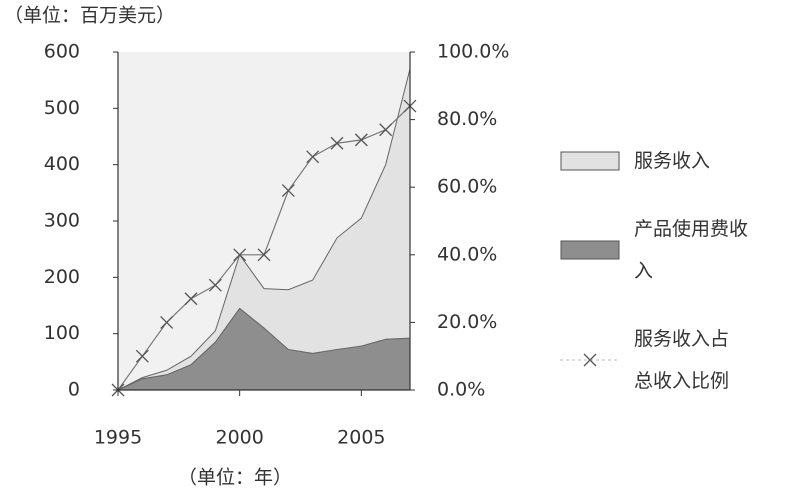 This screenshot has height=496, width=802. I want to click on y2-tick-label: 0.0%, so click(461, 390).